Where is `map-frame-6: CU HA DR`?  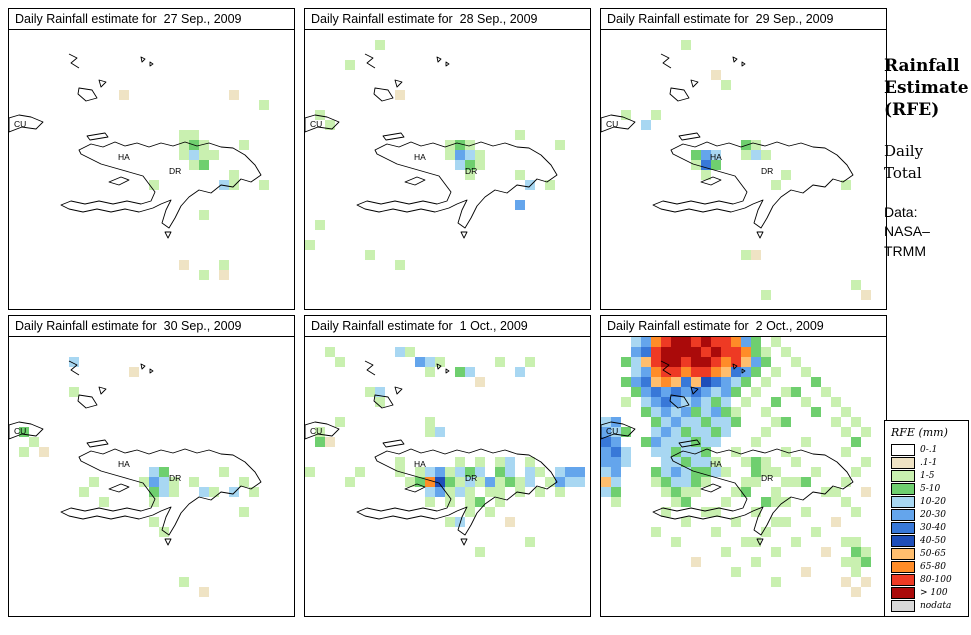
map-frame-6: CU HA DR is located at coordinates (743, 476).